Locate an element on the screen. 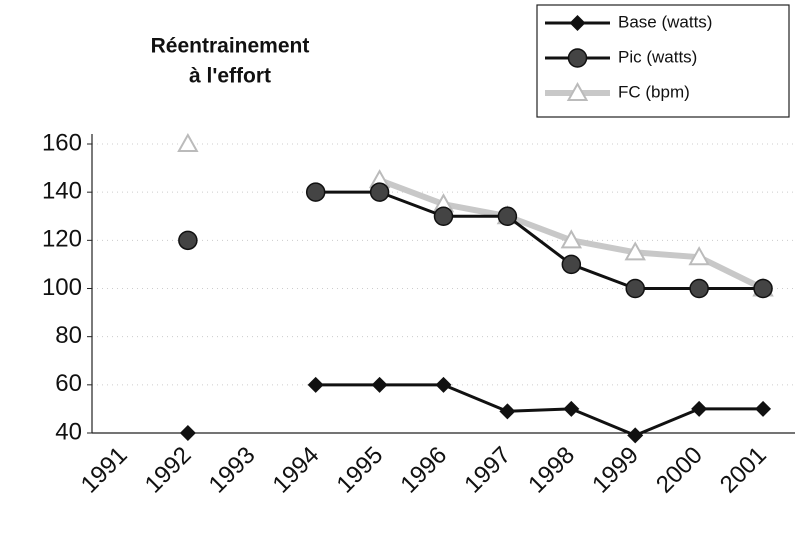 Image resolution: width=796 pixels, height=535 pixels. x-tick-label: 1991 is located at coordinates (104, 470).